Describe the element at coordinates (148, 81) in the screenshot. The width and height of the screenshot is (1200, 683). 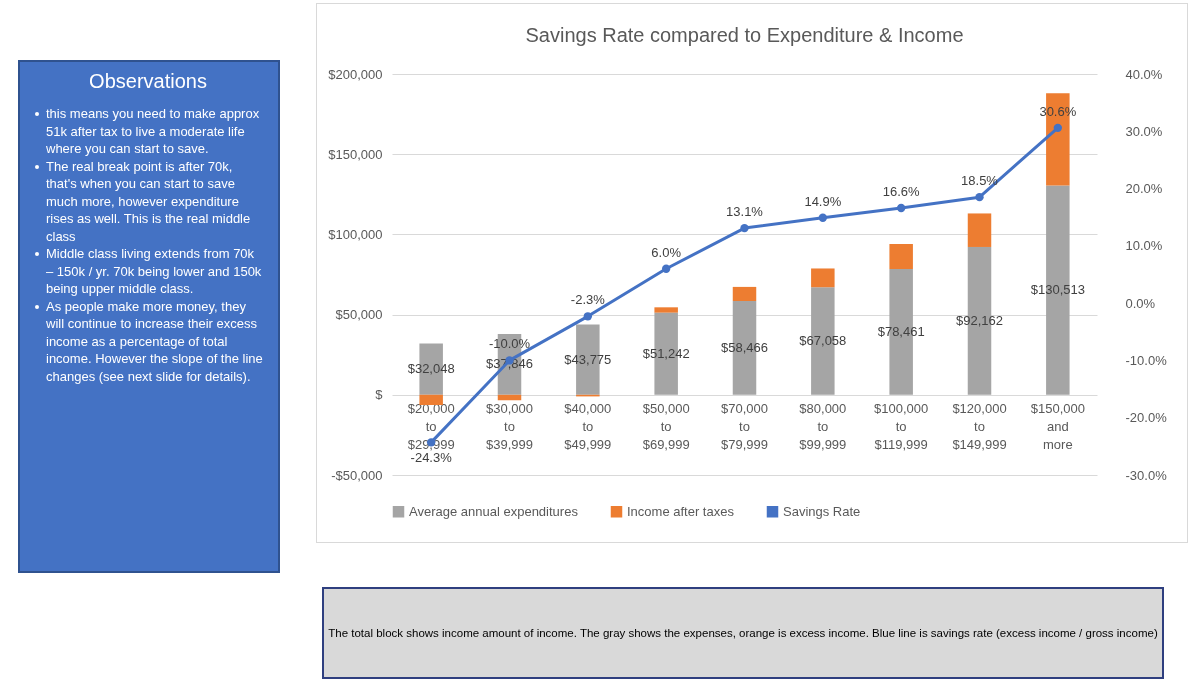
I see `text: Observations` at that location.